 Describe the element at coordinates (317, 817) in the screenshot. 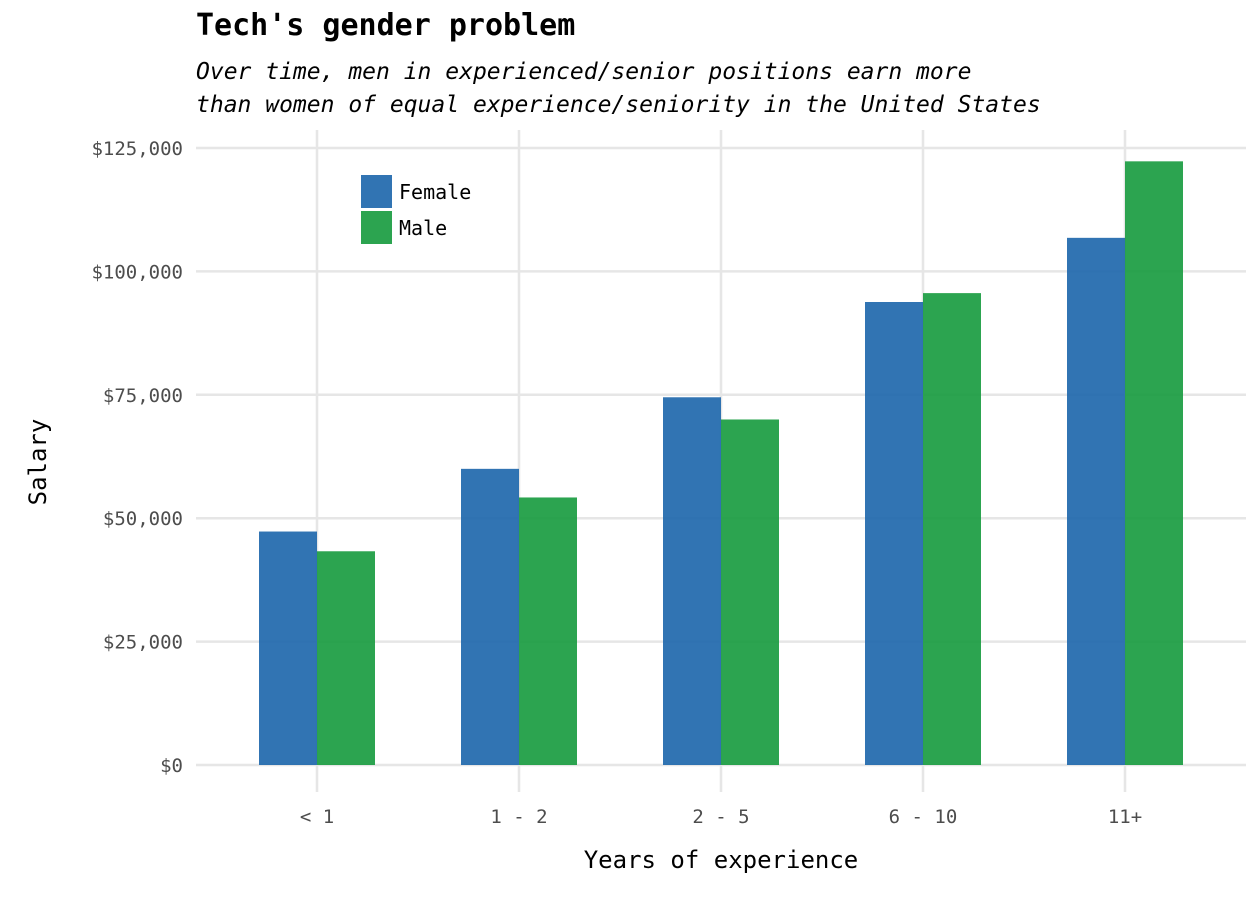

I see `x-tick-label: < 1` at that location.